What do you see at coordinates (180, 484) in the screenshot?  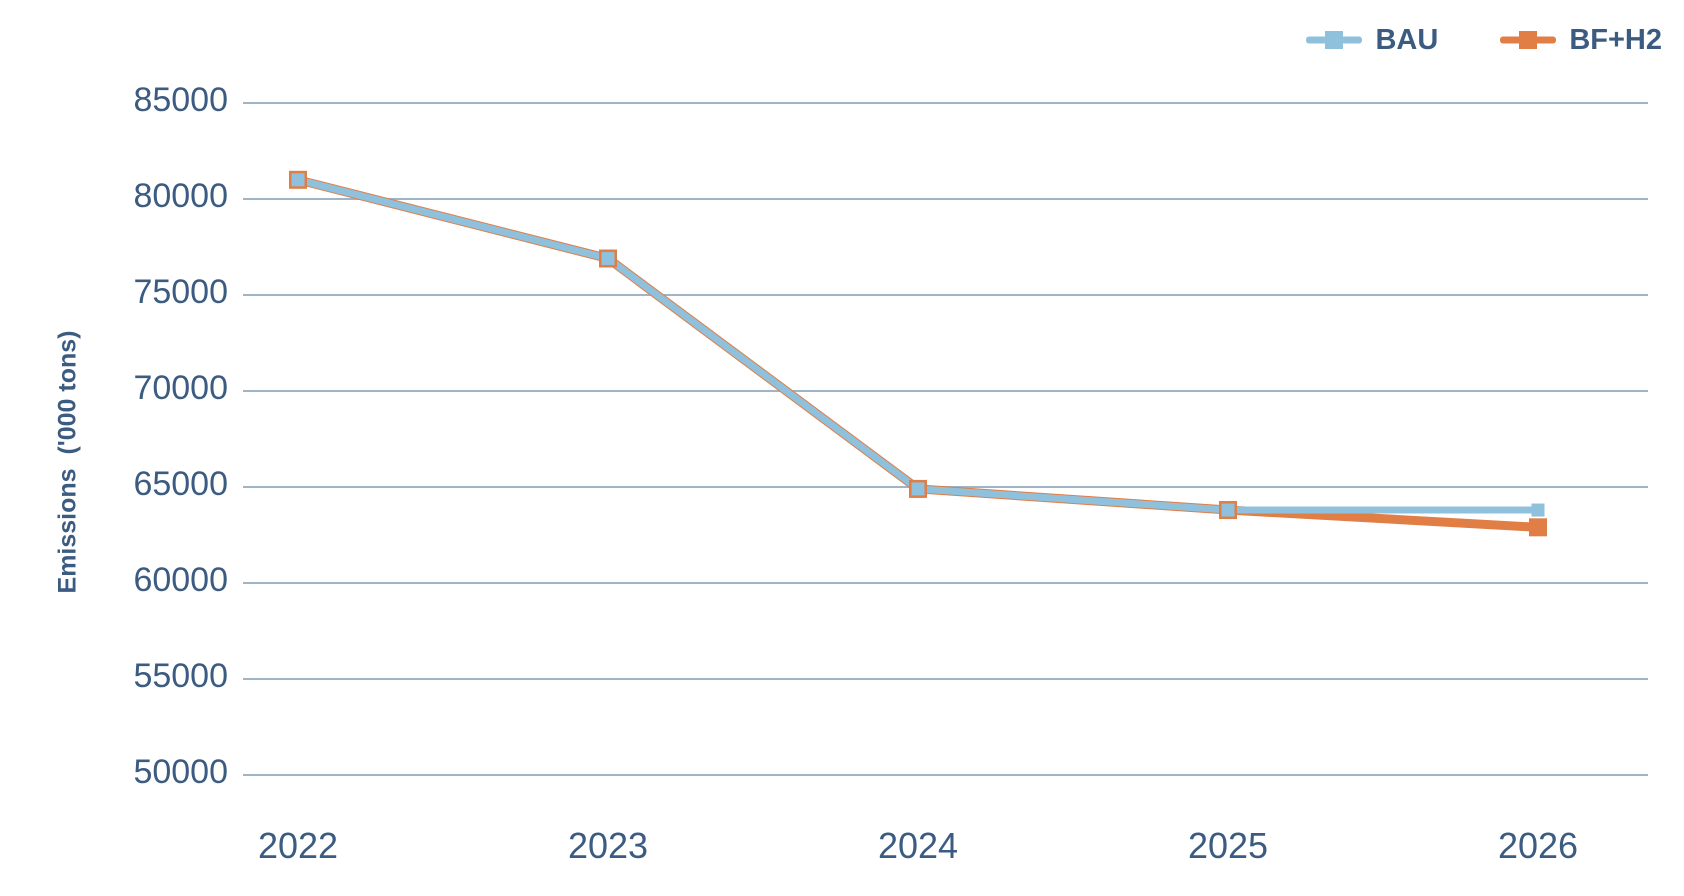 I see `y-tick-label: 65000` at bounding box center [180, 484].